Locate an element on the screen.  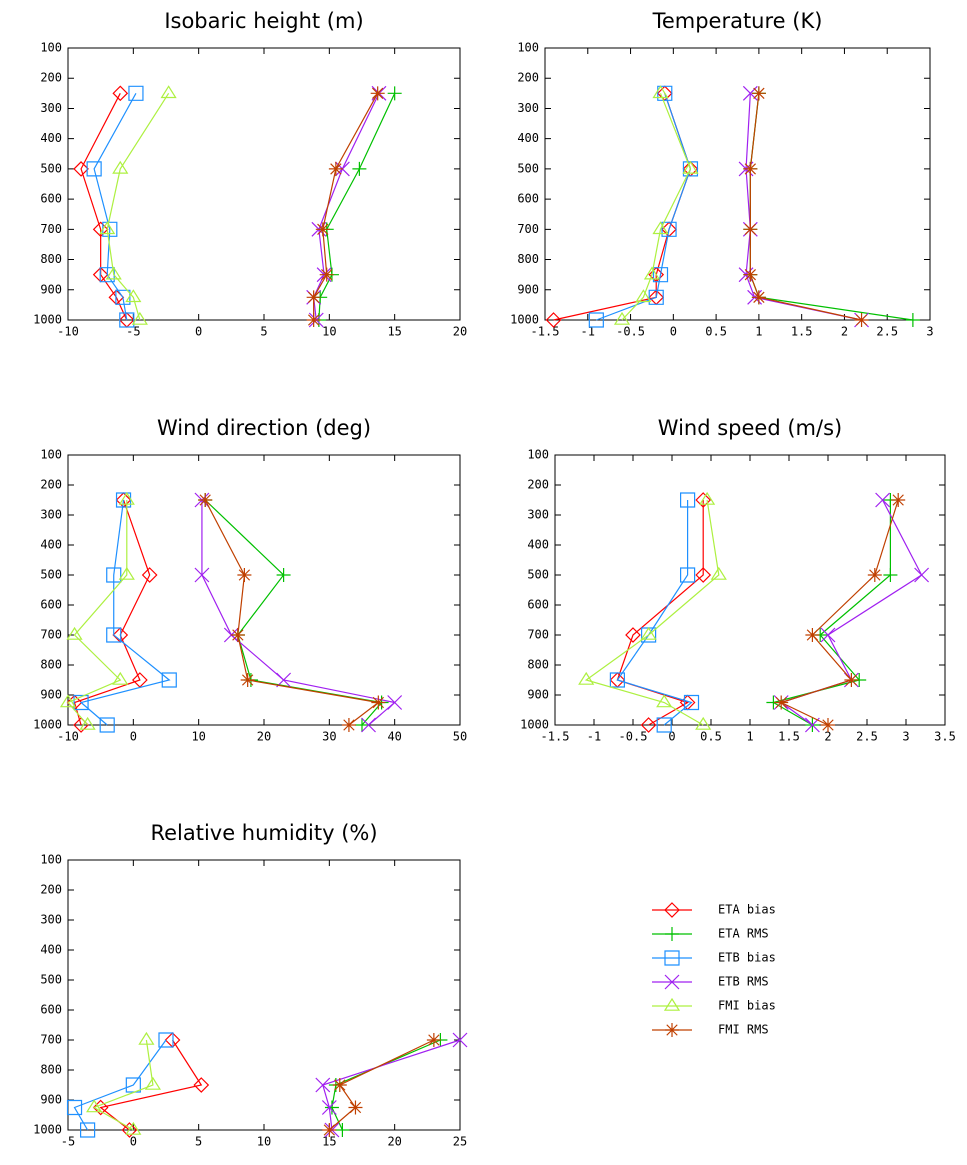
y-tick-label: 400 is located at coordinates (528, 138).